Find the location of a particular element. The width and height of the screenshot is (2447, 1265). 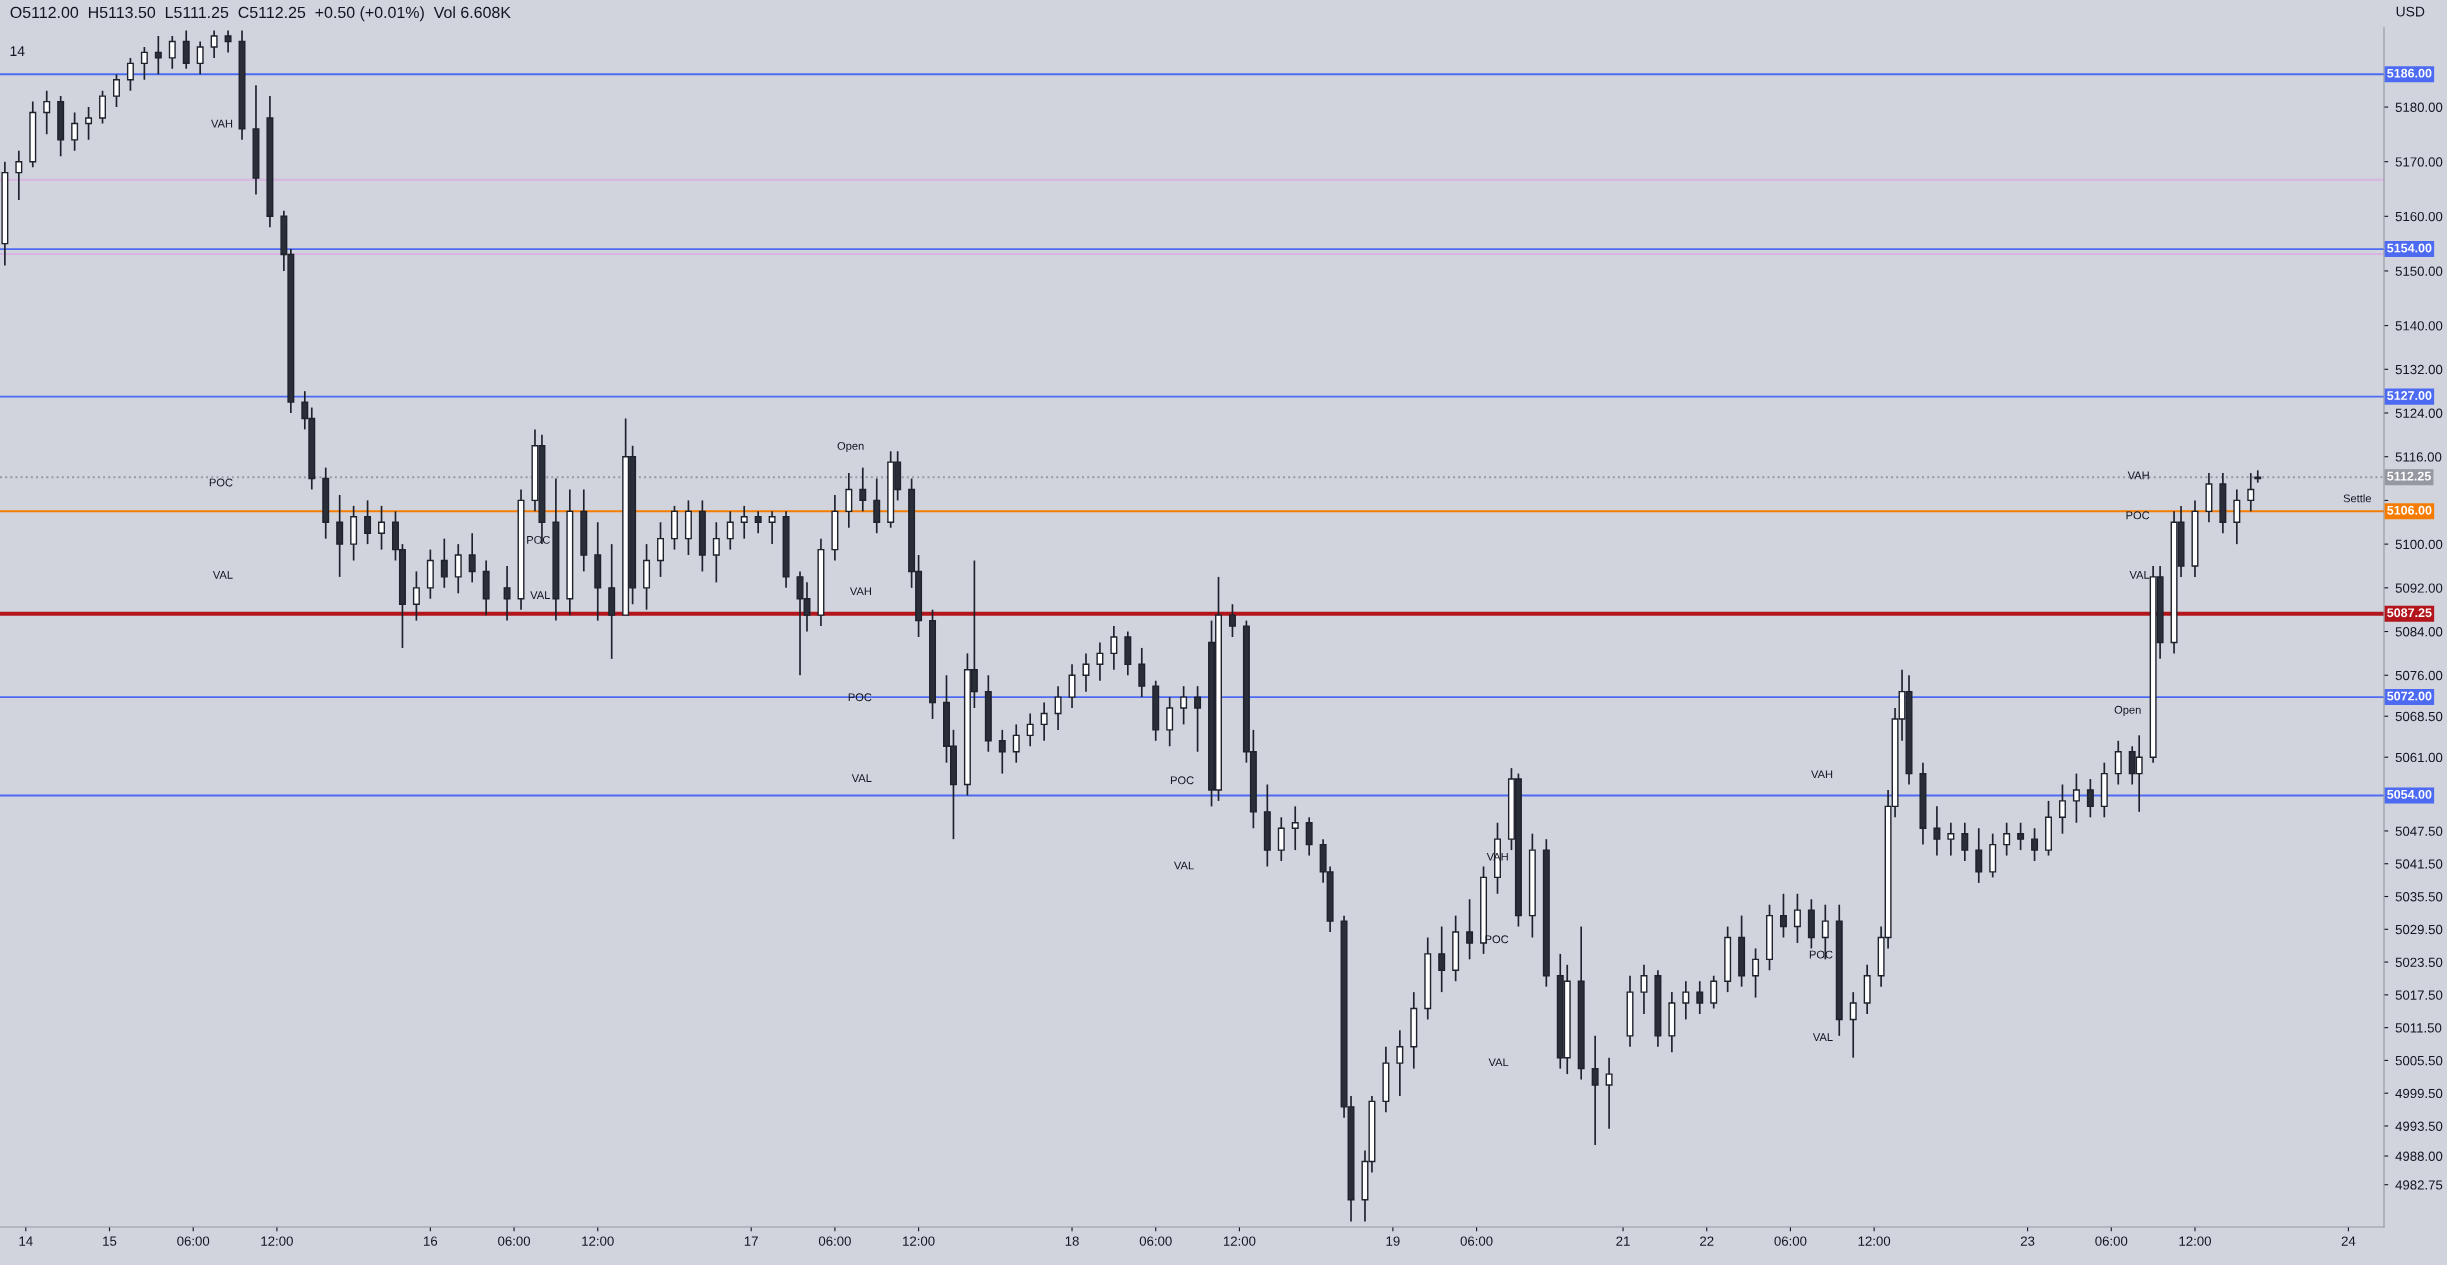

x-tick-label: 15 is located at coordinates (110, 1241).